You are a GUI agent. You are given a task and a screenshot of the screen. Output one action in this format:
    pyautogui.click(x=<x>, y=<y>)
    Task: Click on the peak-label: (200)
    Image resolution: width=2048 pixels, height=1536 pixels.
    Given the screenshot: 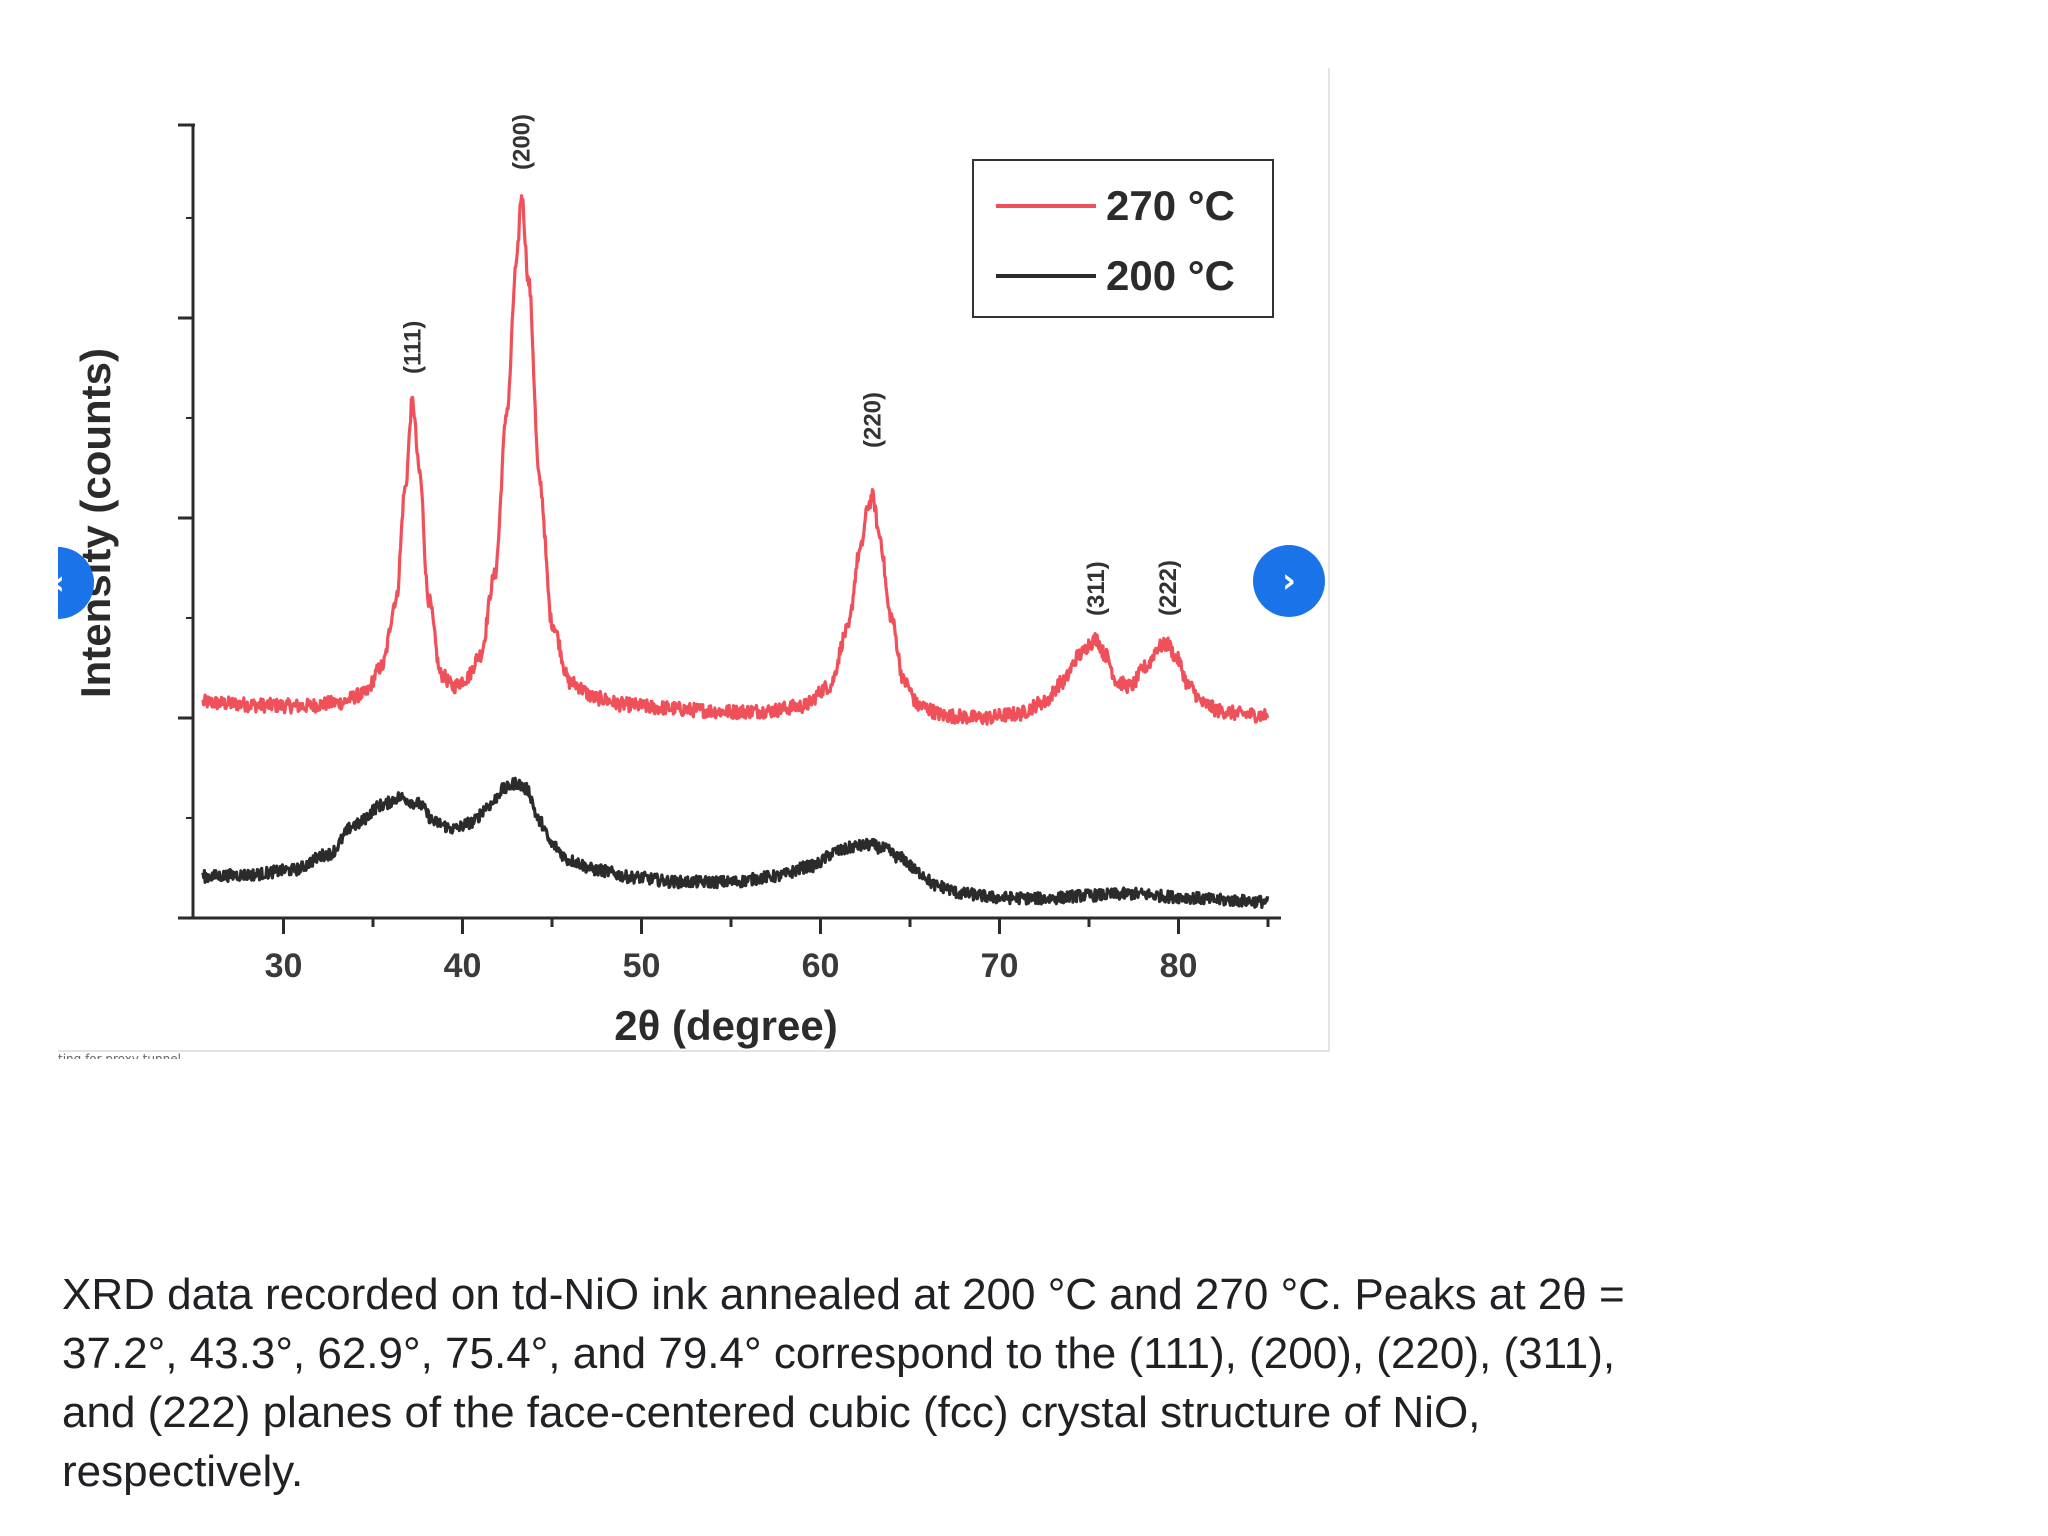 What is the action you would take?
    pyautogui.click(x=522, y=142)
    